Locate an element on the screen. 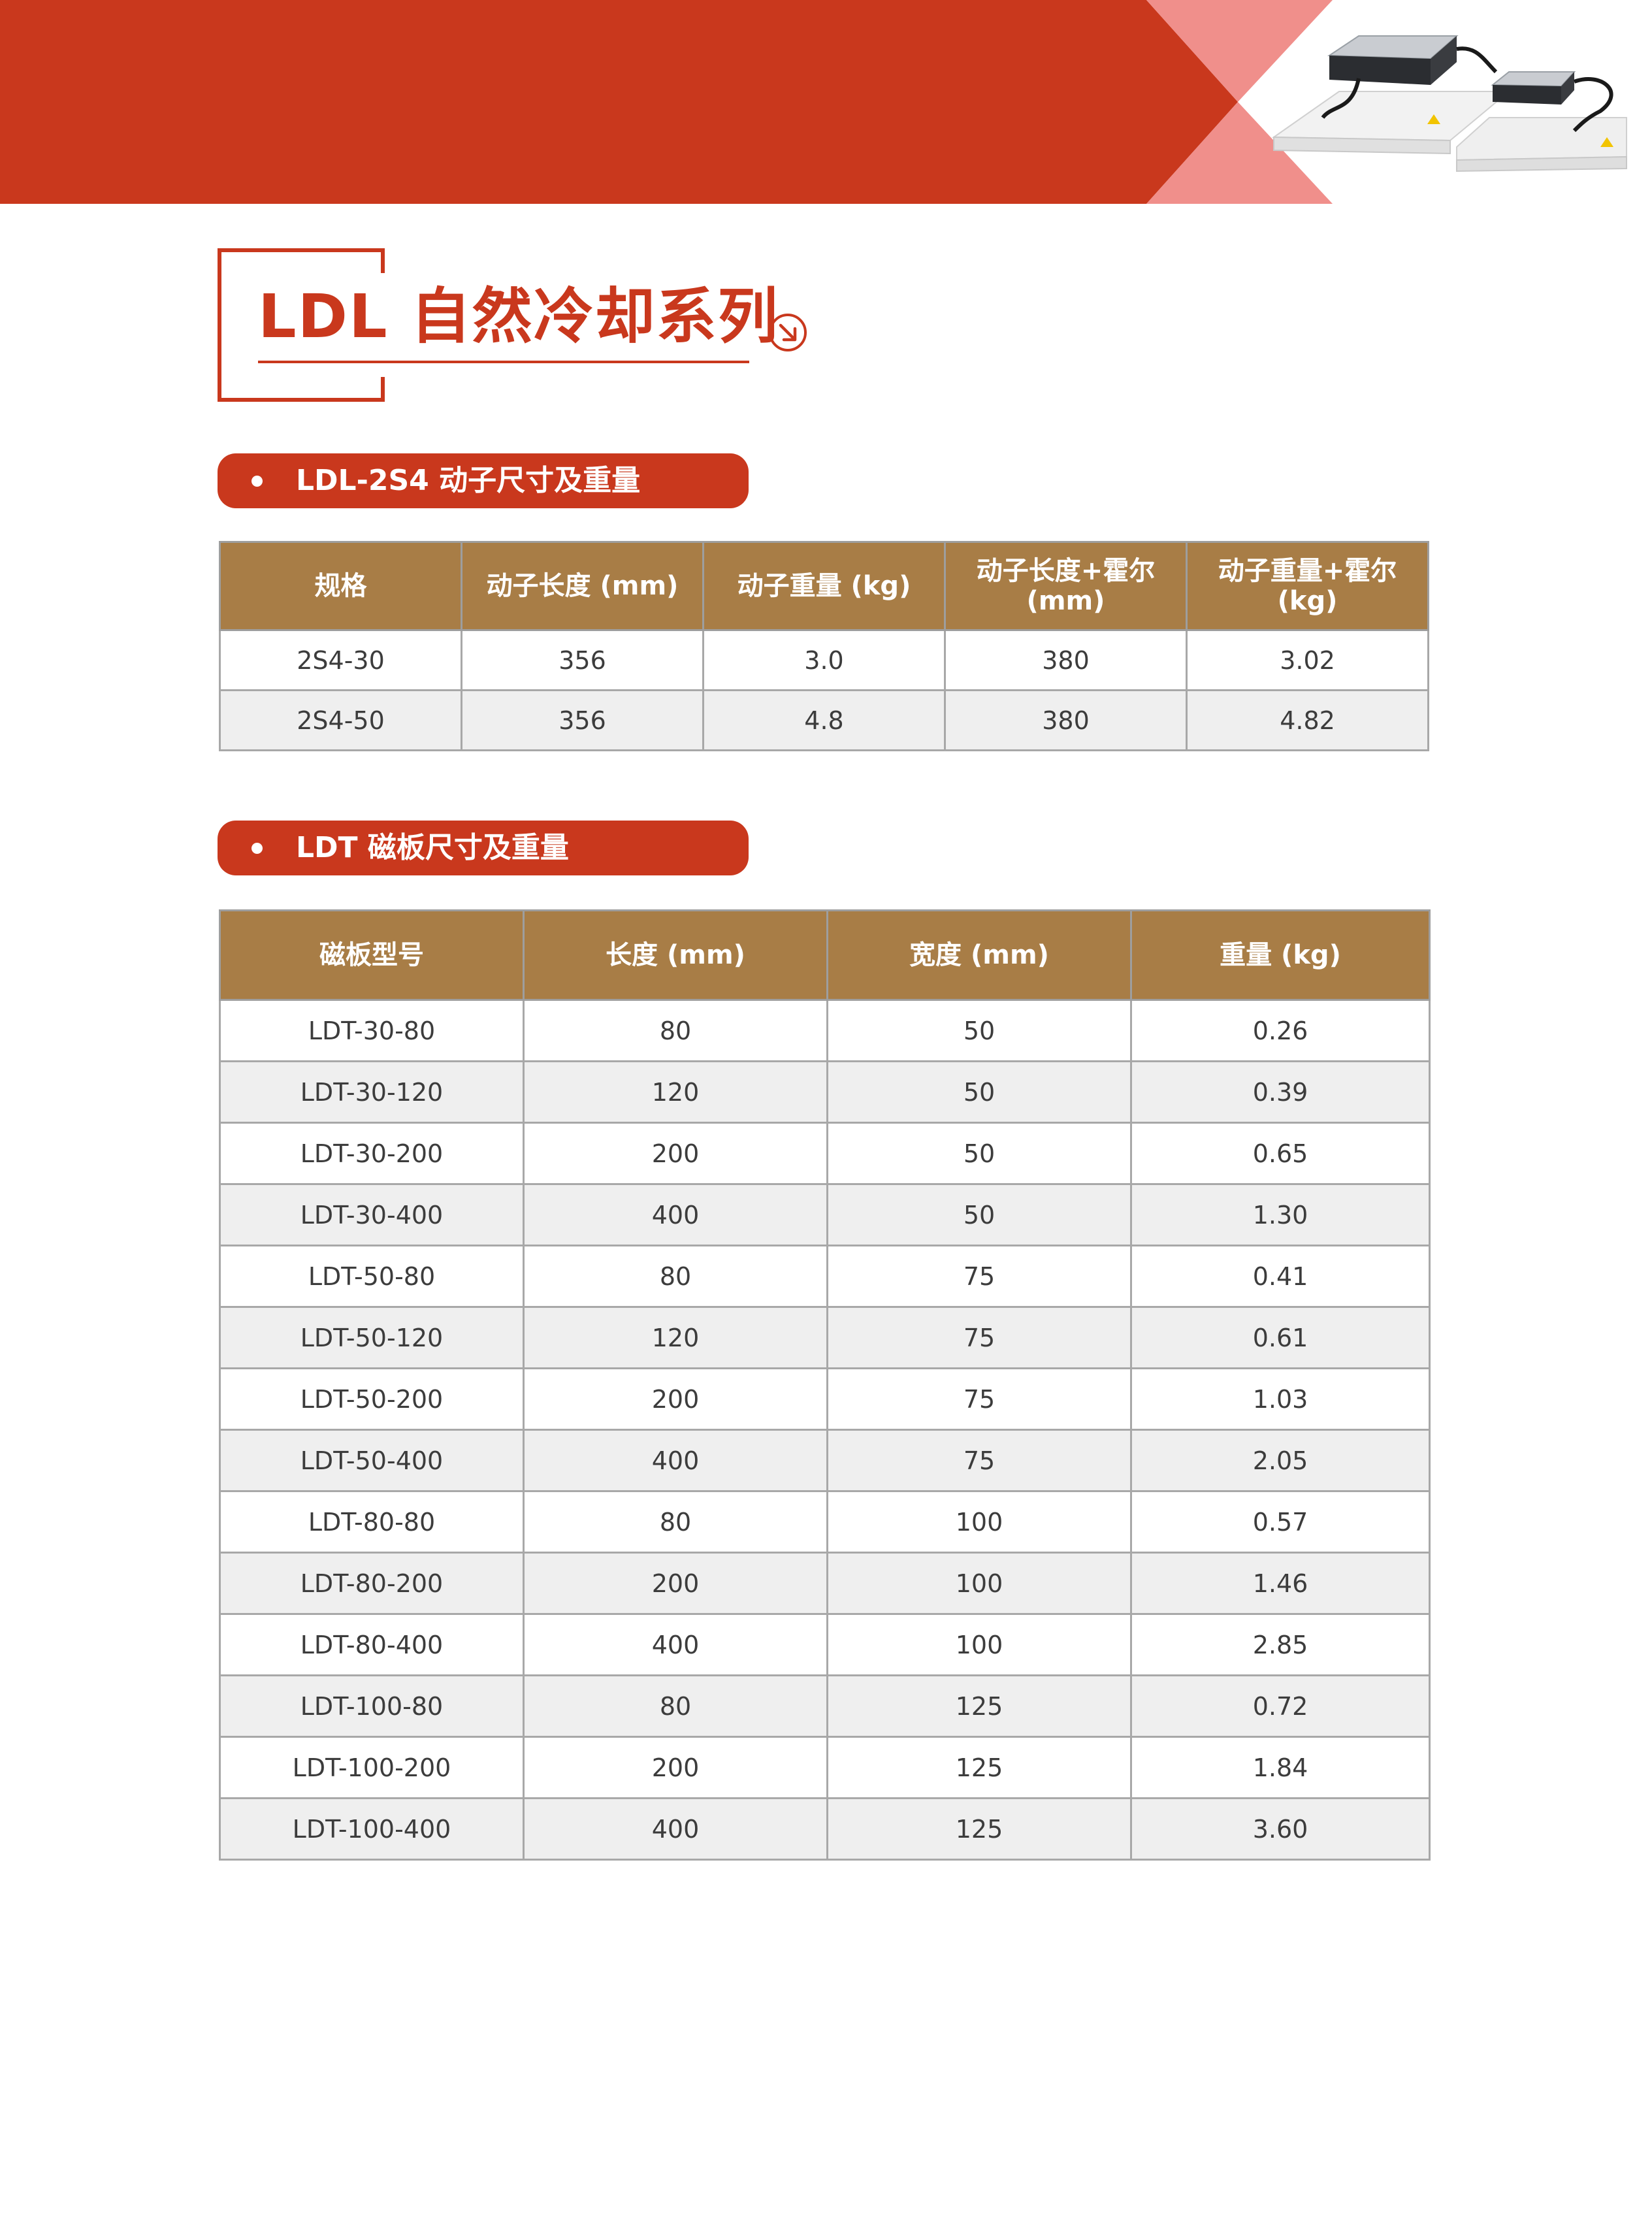 The width and height of the screenshot is (1652, 2231). table-cell: 0.39 is located at coordinates (1280, 1092).